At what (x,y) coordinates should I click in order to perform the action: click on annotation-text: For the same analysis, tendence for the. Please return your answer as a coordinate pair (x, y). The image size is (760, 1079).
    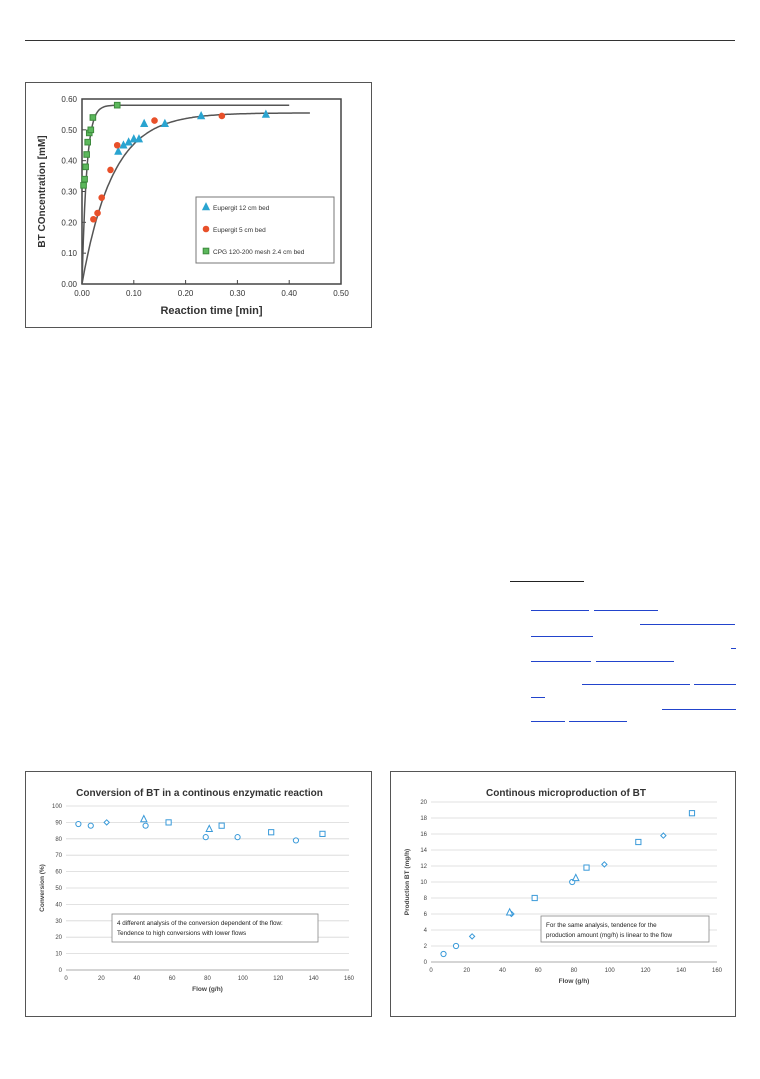
    Looking at the image, I should click on (601, 925).